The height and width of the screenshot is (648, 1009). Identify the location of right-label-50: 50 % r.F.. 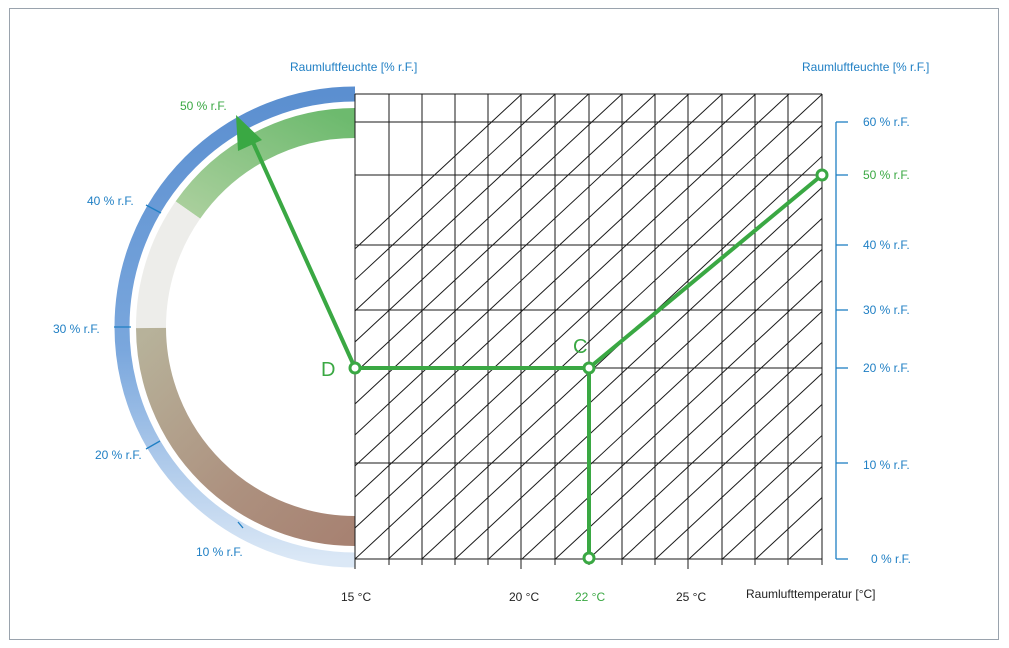
(886, 175).